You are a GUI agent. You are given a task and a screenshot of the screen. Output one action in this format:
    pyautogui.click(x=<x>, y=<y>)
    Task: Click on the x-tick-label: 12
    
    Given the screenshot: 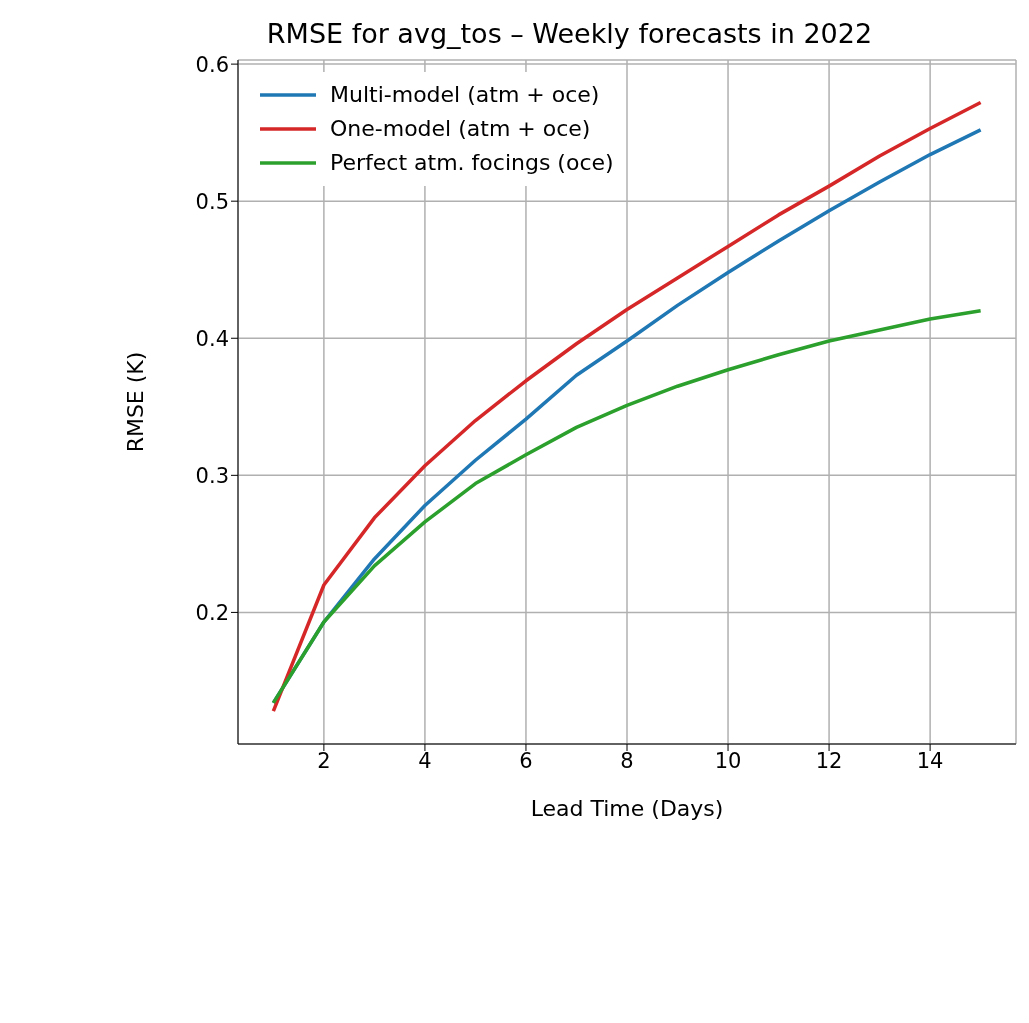 What is the action you would take?
    pyautogui.click(x=829, y=760)
    